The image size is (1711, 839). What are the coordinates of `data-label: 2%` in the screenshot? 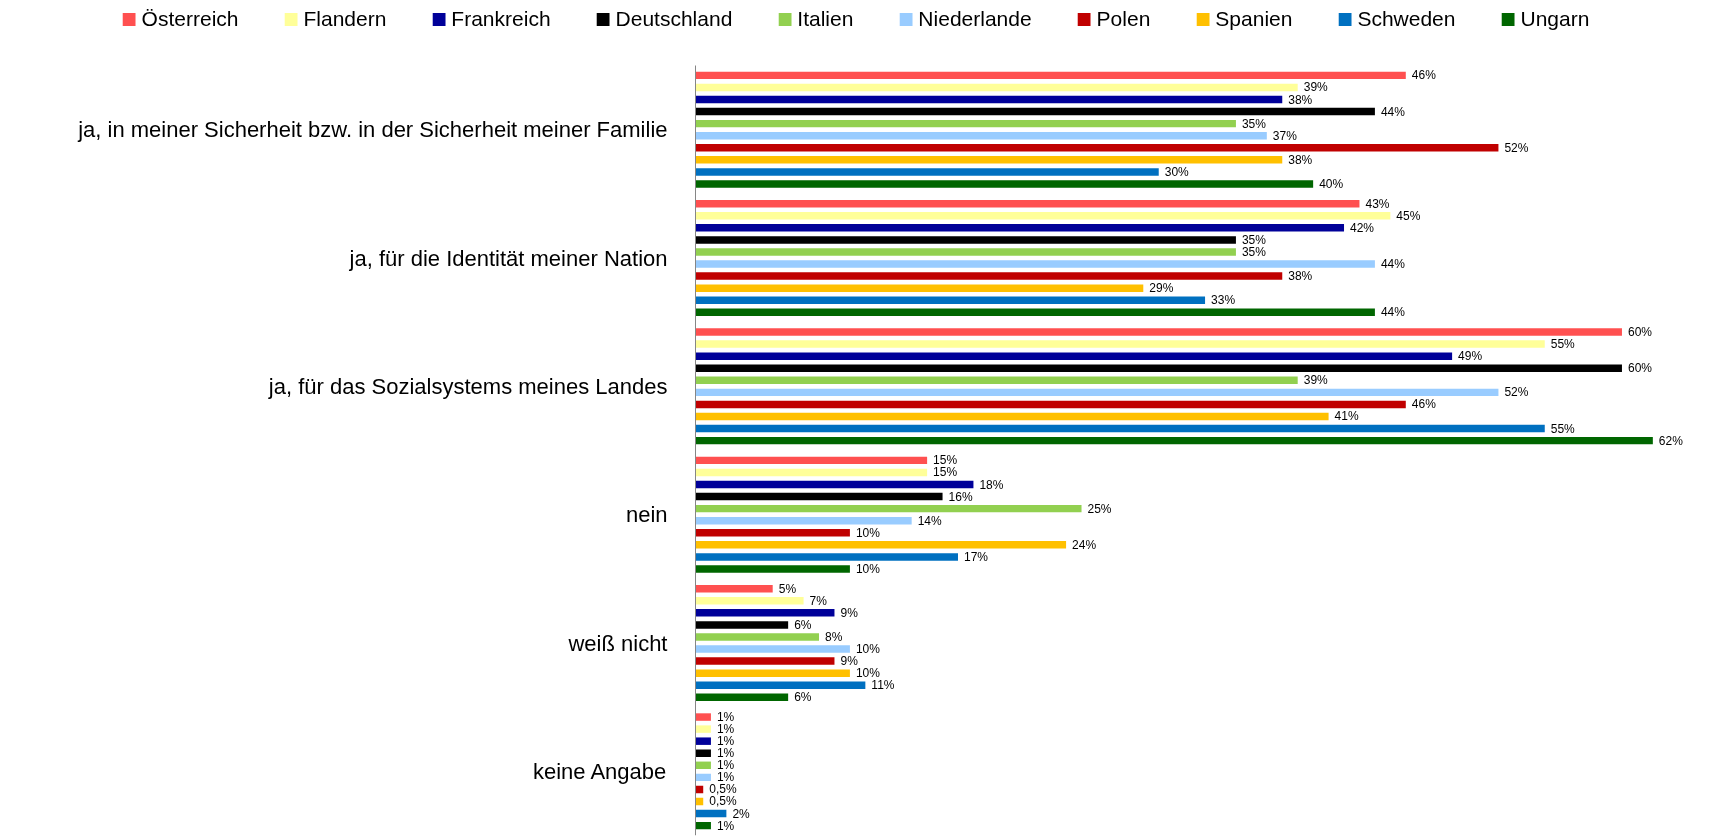 It's located at (741, 813).